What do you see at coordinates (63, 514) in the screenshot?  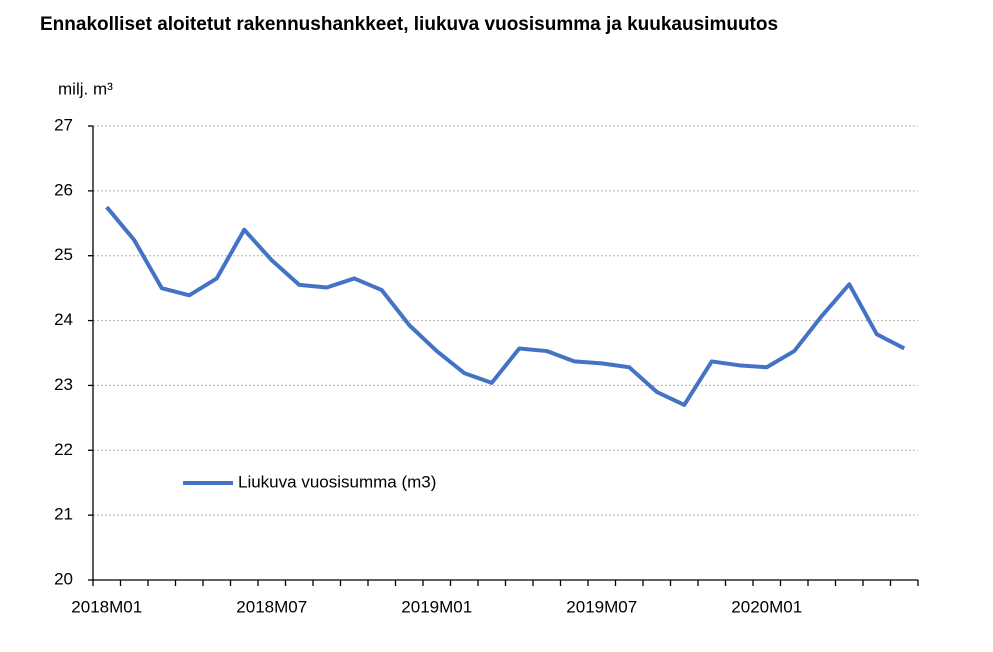 I see `y-tick-label: 21` at bounding box center [63, 514].